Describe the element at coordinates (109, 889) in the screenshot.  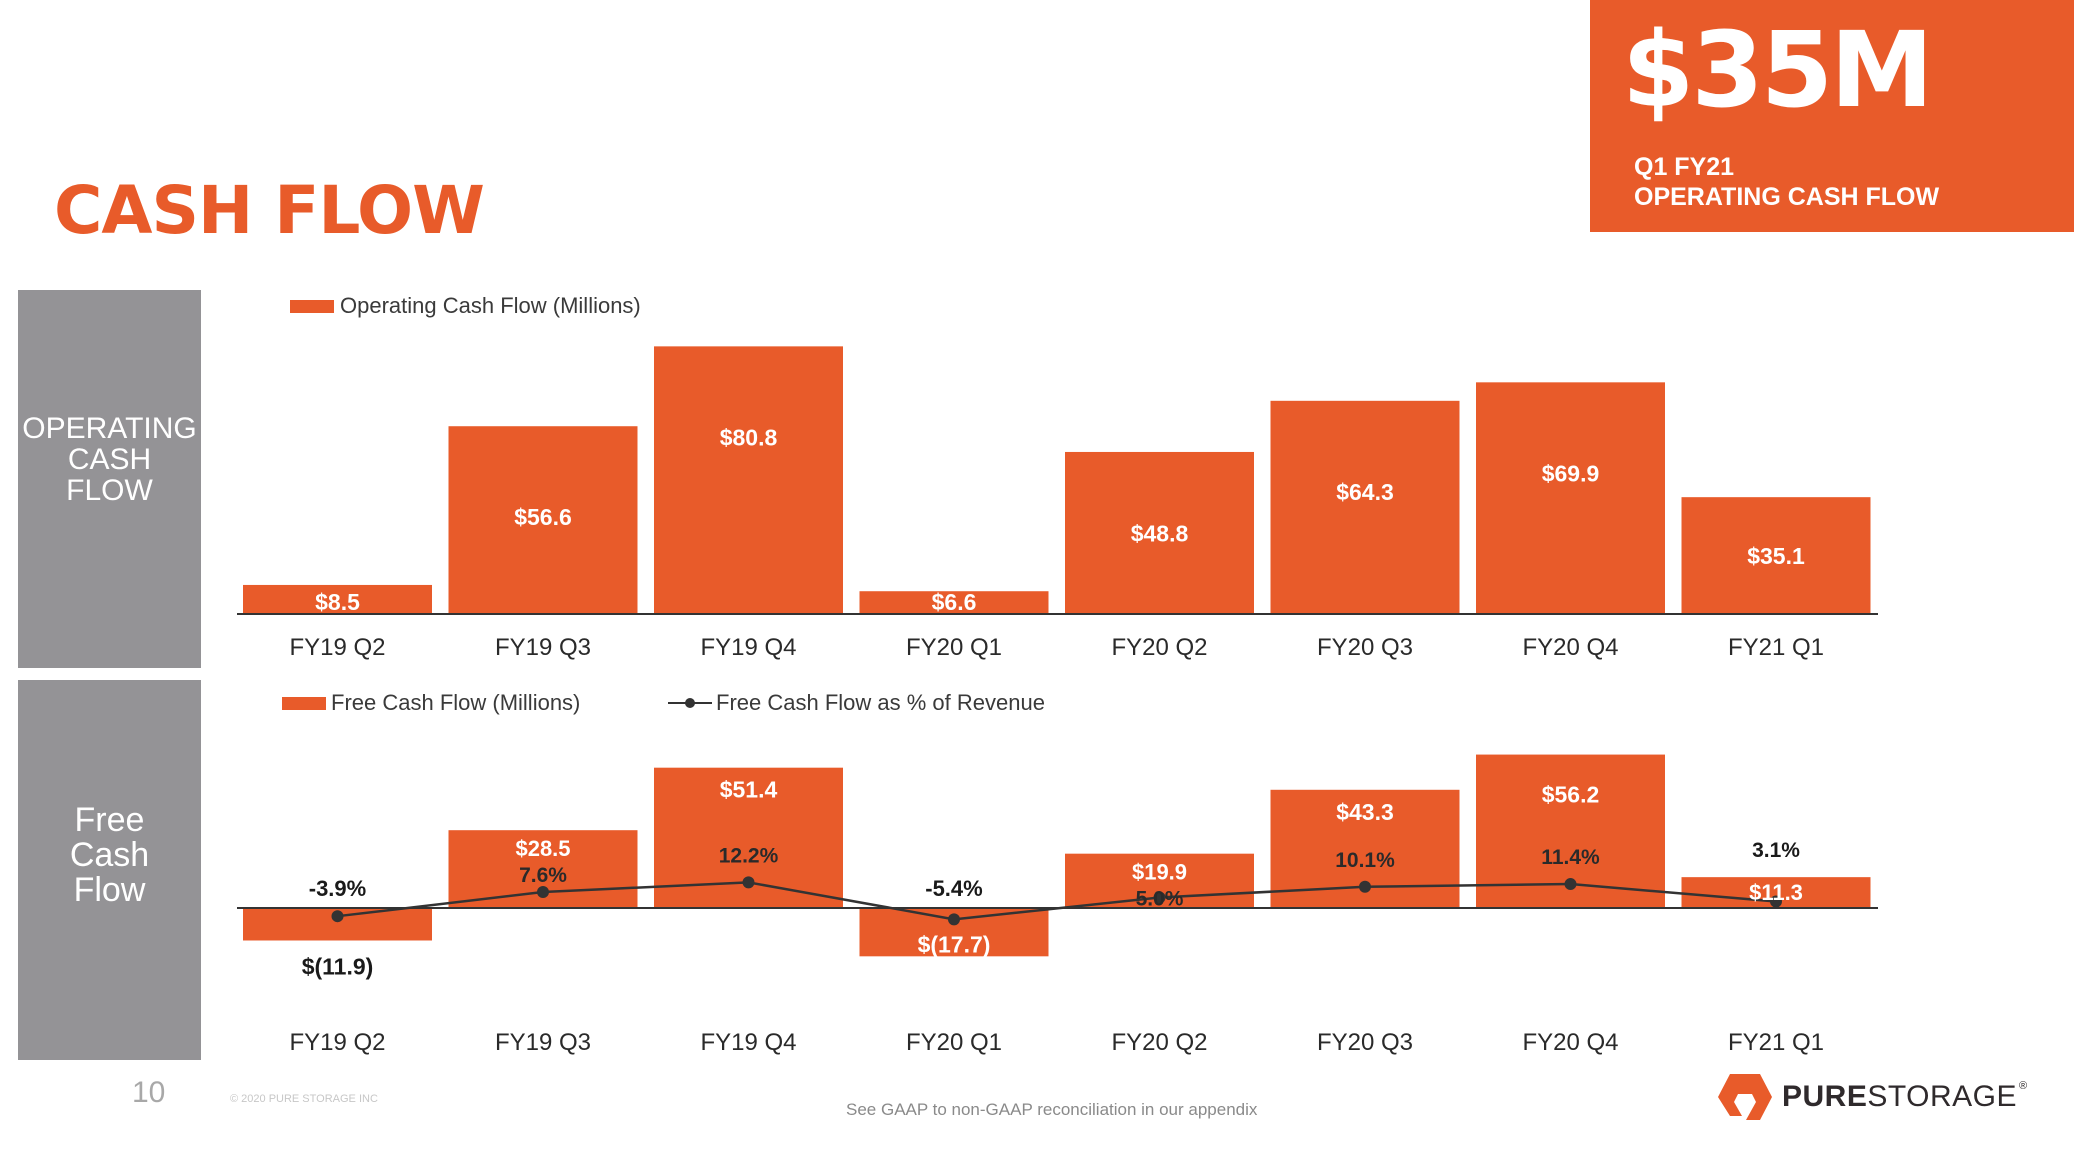
I see `panel-label-line: Flow` at that location.